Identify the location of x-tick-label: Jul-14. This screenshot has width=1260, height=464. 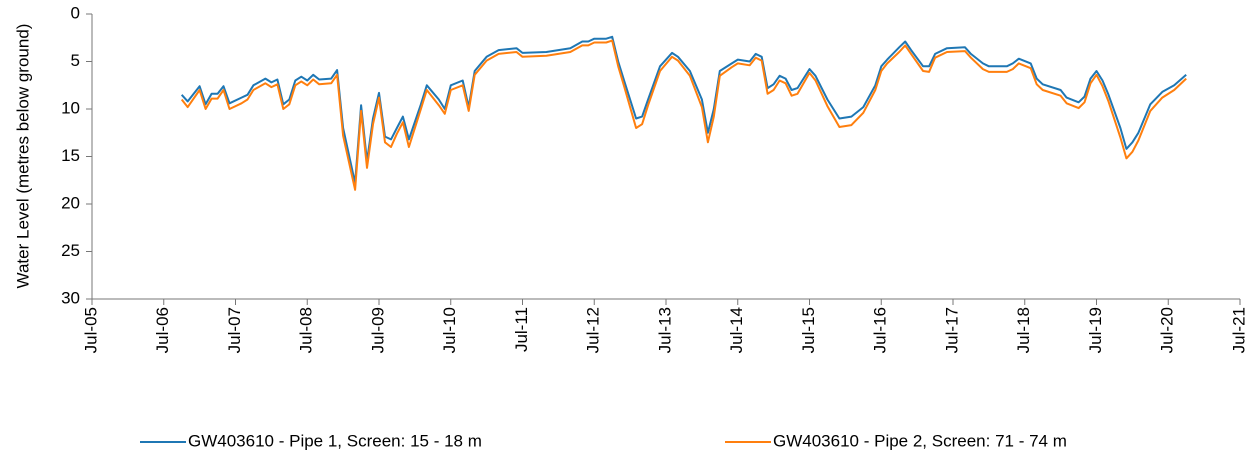
(736, 330).